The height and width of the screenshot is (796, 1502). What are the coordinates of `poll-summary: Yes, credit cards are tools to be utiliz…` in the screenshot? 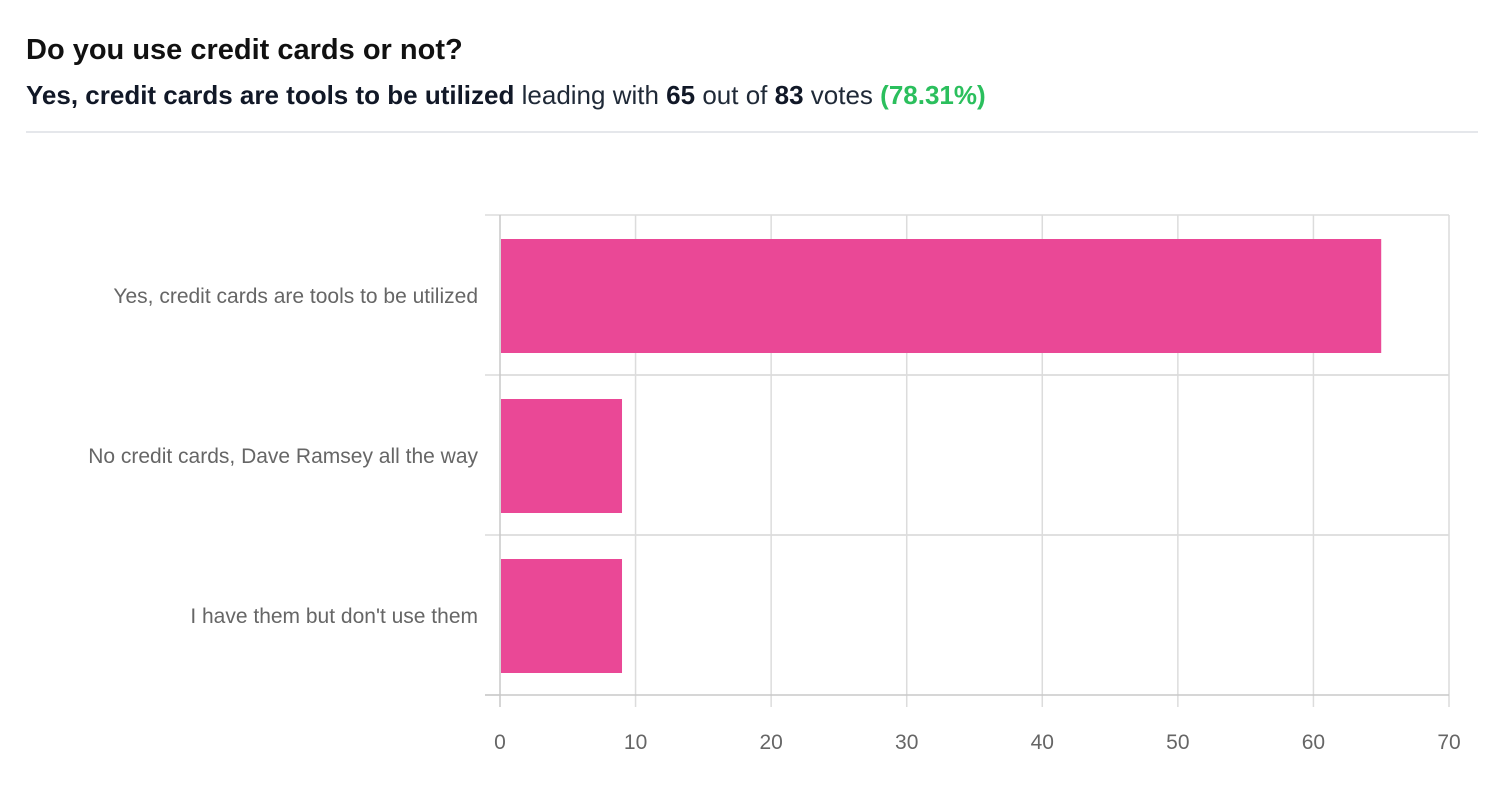 It's located at (506, 95).